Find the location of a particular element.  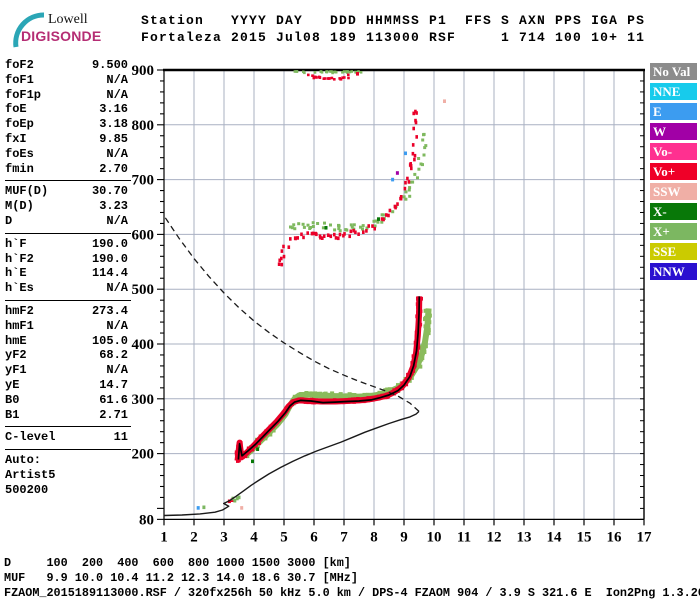

legend-item-x-: X- is located at coordinates (673, 211).